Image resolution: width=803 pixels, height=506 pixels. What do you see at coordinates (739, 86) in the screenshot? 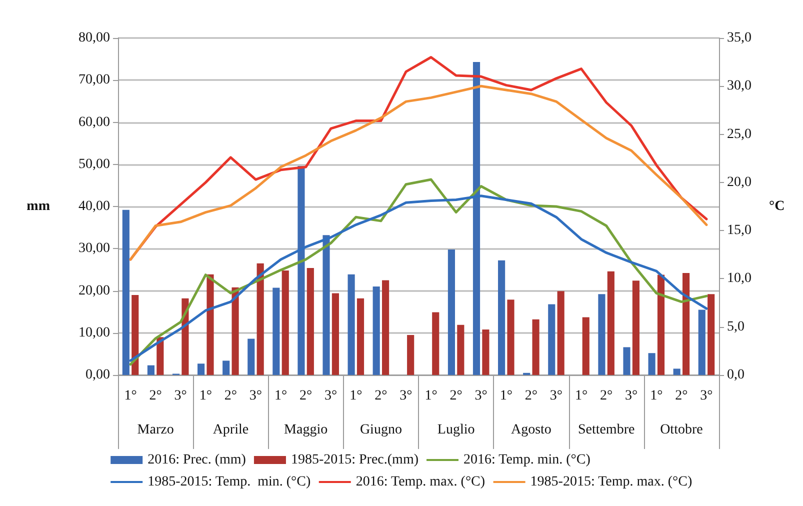
I see `y2-tick-label: 30,0` at bounding box center [739, 86].